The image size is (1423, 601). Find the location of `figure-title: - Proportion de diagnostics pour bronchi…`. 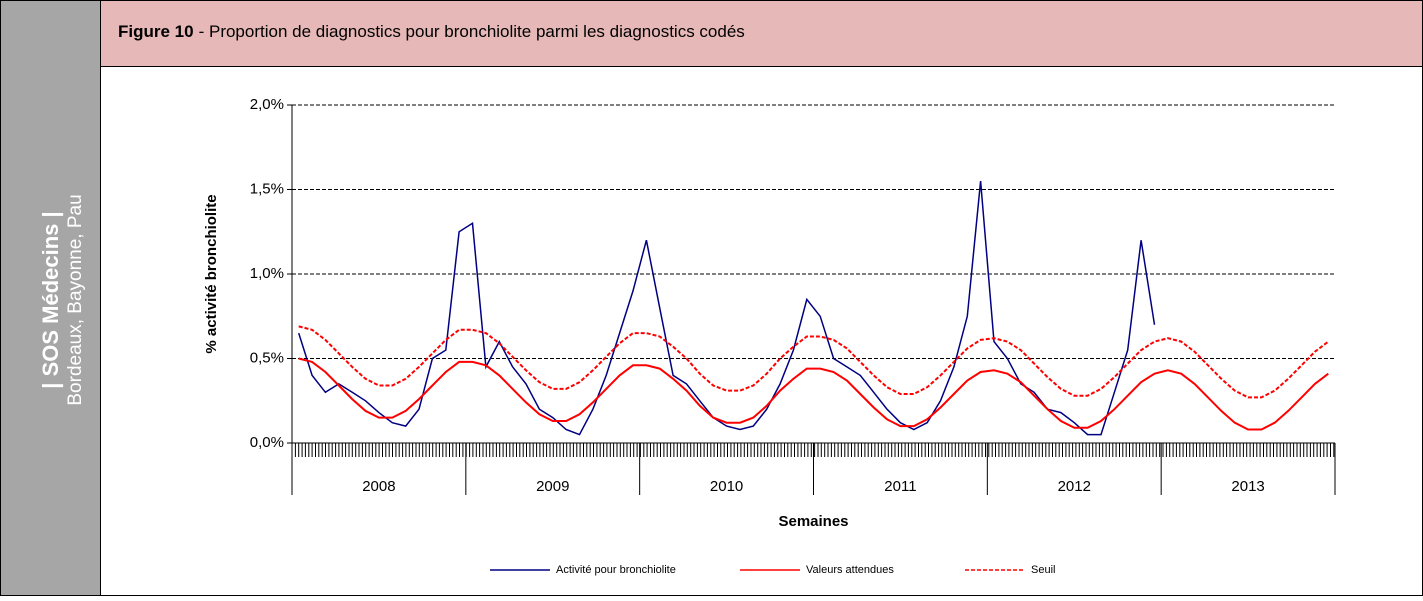

figure-title: - Proportion de diagnostics pour bronchi… is located at coordinates (472, 31).